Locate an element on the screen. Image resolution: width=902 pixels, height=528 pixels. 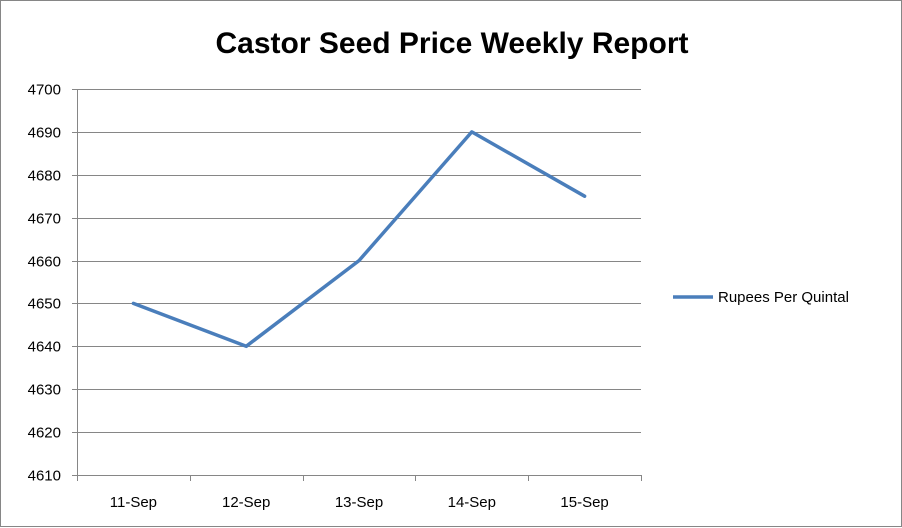
x-tick-label: 13-Sep is located at coordinates (359, 502).